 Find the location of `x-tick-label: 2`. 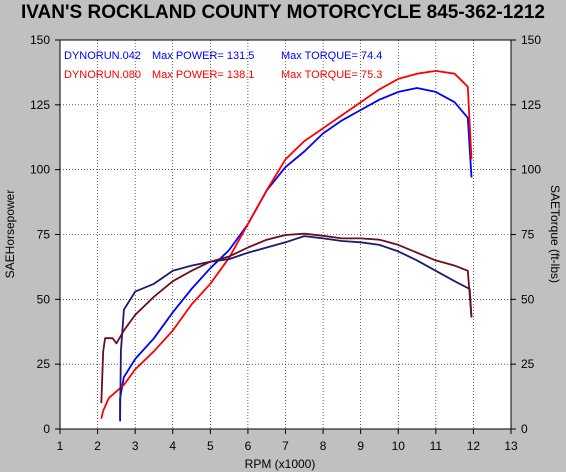

x-tick-label: 2 is located at coordinates (97, 446).